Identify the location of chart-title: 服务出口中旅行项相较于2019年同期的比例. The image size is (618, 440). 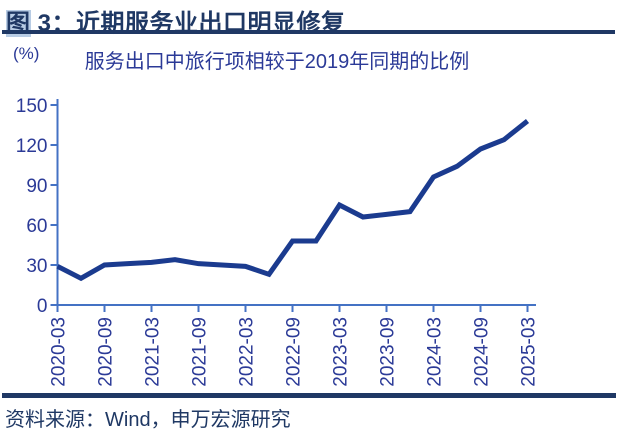
(277, 62).